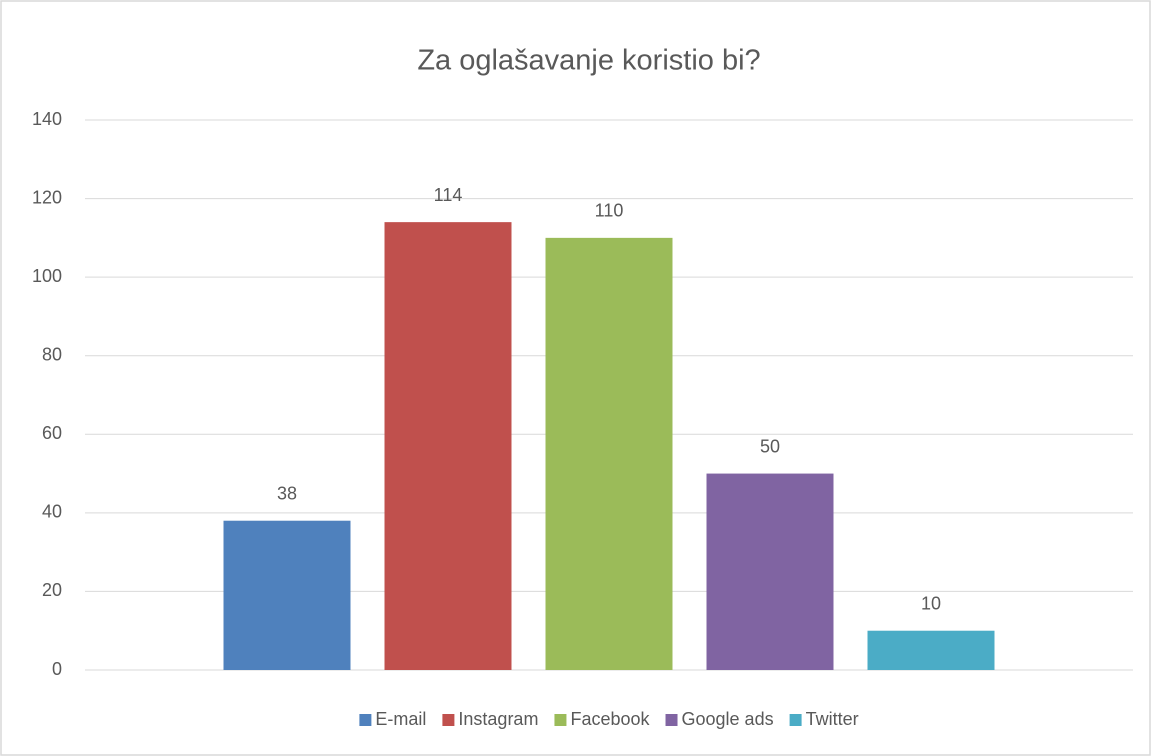 This screenshot has height=756, width=1151. What do you see at coordinates (47, 197) in the screenshot?
I see `y-tick-label: 120` at bounding box center [47, 197].